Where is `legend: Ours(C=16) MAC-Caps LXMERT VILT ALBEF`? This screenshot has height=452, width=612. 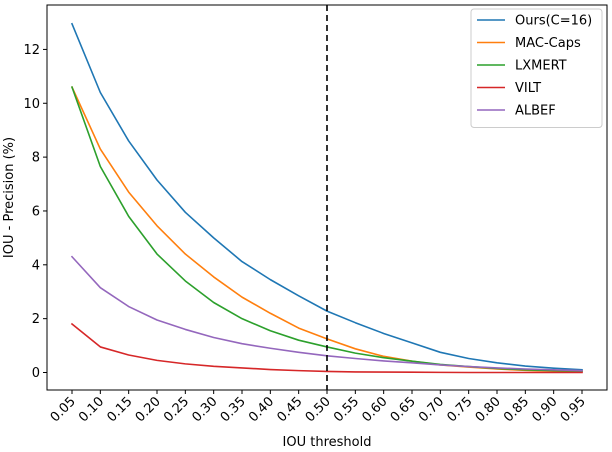
legend: Ours(C=16) MAC-Caps LXMERT VILT ALBEF is located at coordinates (536, 68).